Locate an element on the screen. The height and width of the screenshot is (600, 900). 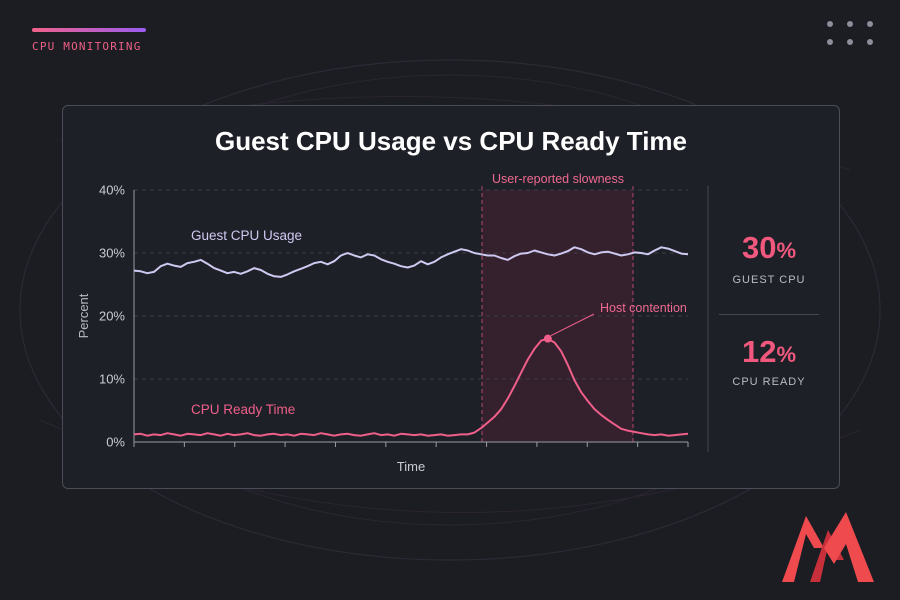
peak-marker is located at coordinates (547, 338).